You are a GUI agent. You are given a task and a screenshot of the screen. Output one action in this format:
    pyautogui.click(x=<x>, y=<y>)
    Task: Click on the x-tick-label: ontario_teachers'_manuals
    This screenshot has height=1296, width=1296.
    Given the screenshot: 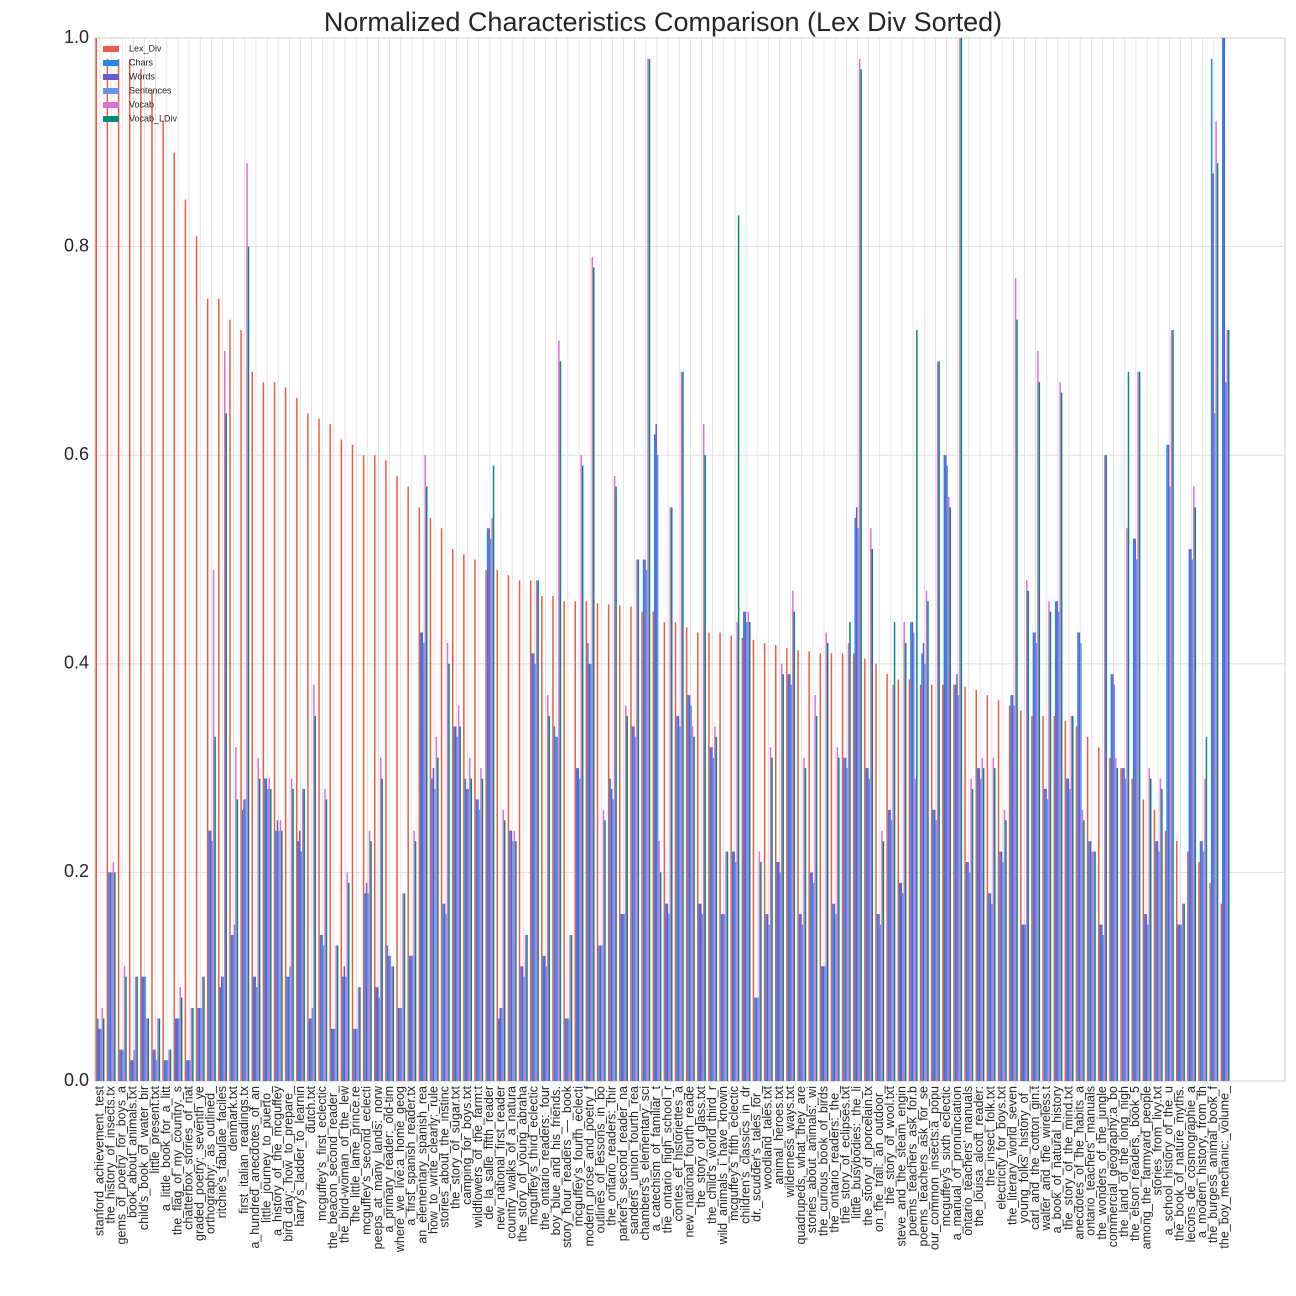 What is the action you would take?
    pyautogui.click(x=1091, y=1161)
    